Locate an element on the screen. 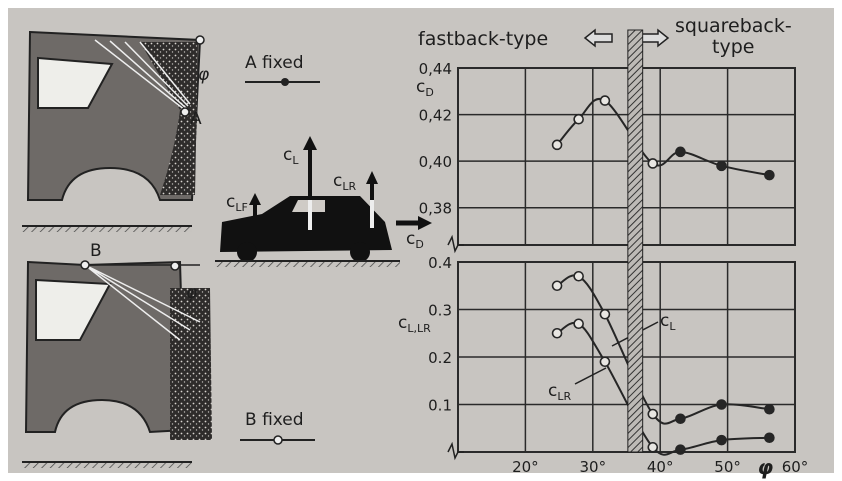  curve-label: cL is located at coordinates (668, 322).